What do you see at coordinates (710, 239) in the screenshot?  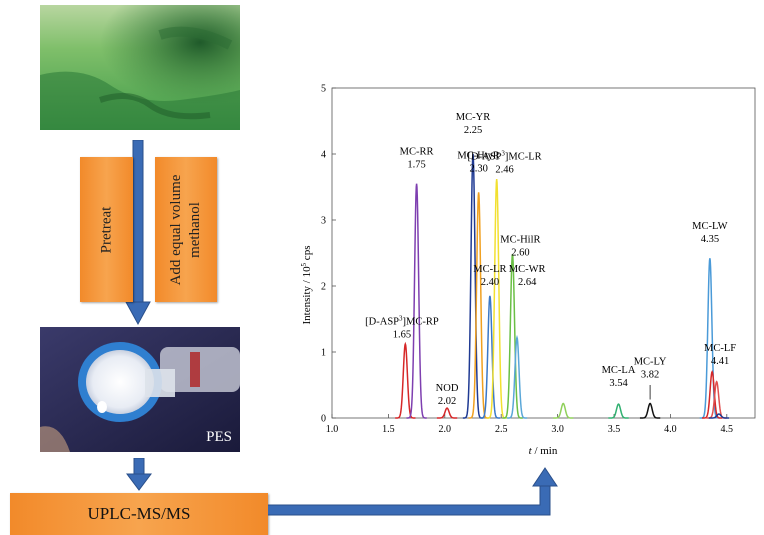 I see `peak-rt: 4.35` at bounding box center [710, 239].